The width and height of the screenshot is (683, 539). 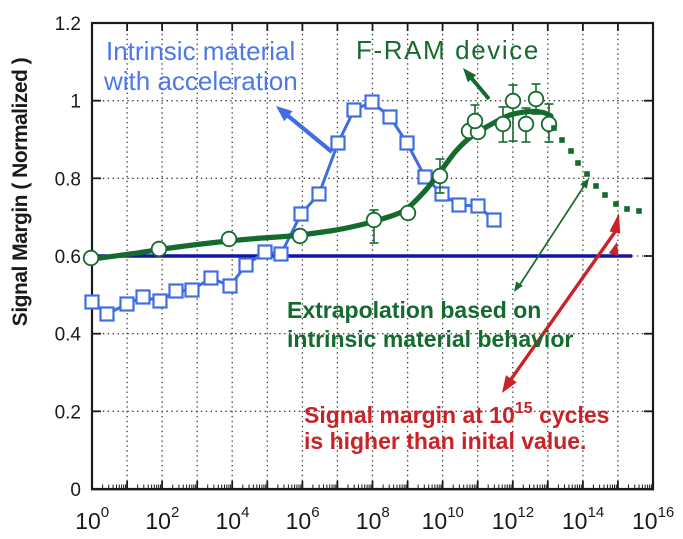 What do you see at coordinates (303, 519) in the screenshot?
I see `svg-text: 106` at bounding box center [303, 519].